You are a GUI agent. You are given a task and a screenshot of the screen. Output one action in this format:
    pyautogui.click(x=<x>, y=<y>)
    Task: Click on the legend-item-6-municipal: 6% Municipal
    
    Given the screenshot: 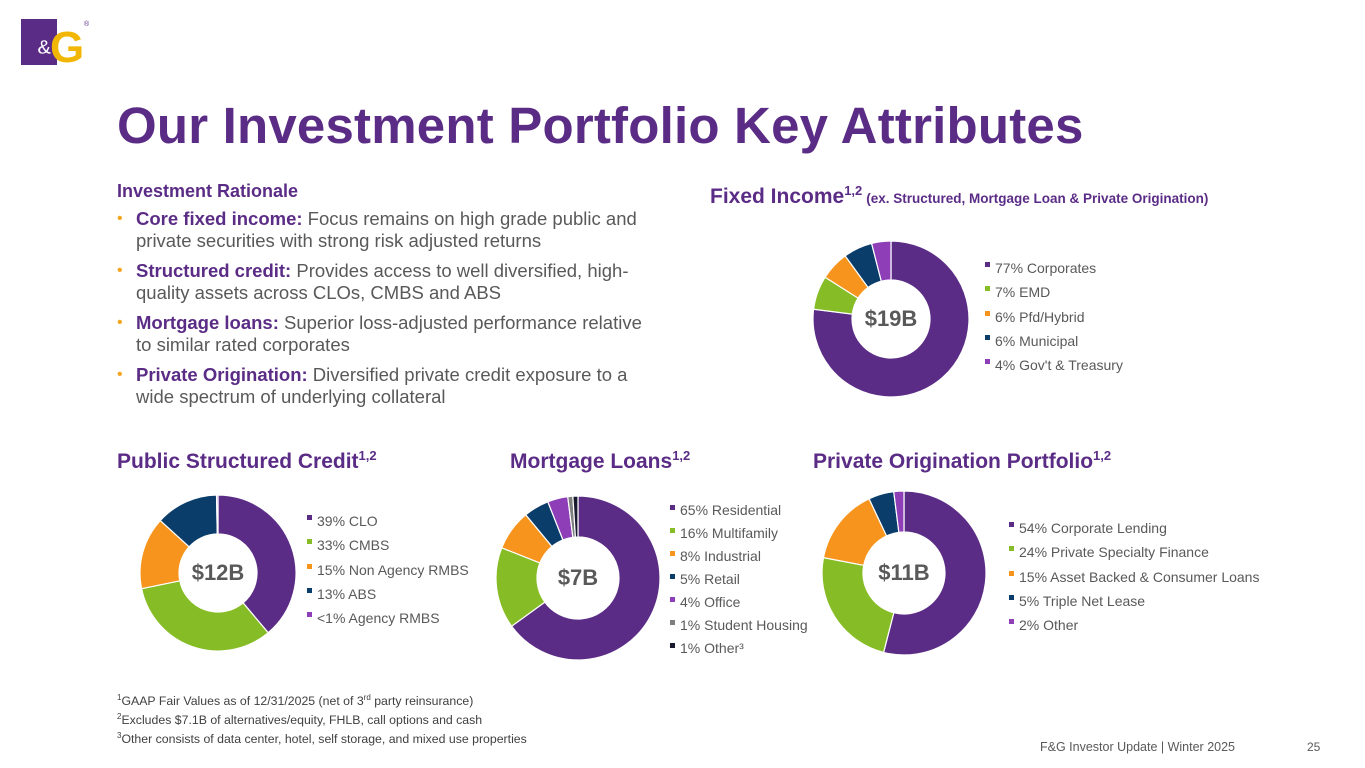 What is the action you would take?
    pyautogui.click(x=1054, y=341)
    